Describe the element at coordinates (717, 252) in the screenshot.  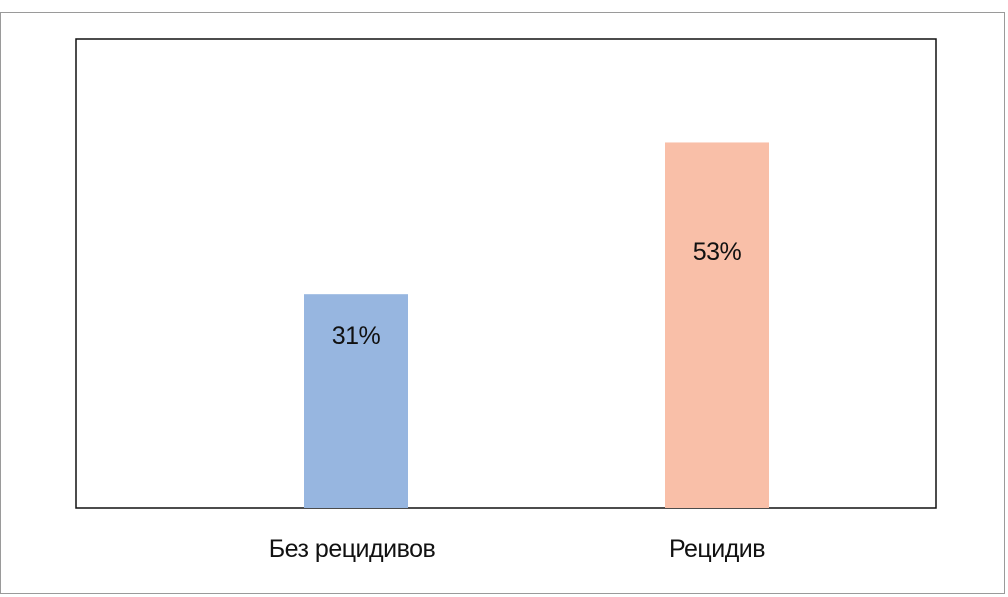
I see `data-label-retsidiv: 53%` at that location.